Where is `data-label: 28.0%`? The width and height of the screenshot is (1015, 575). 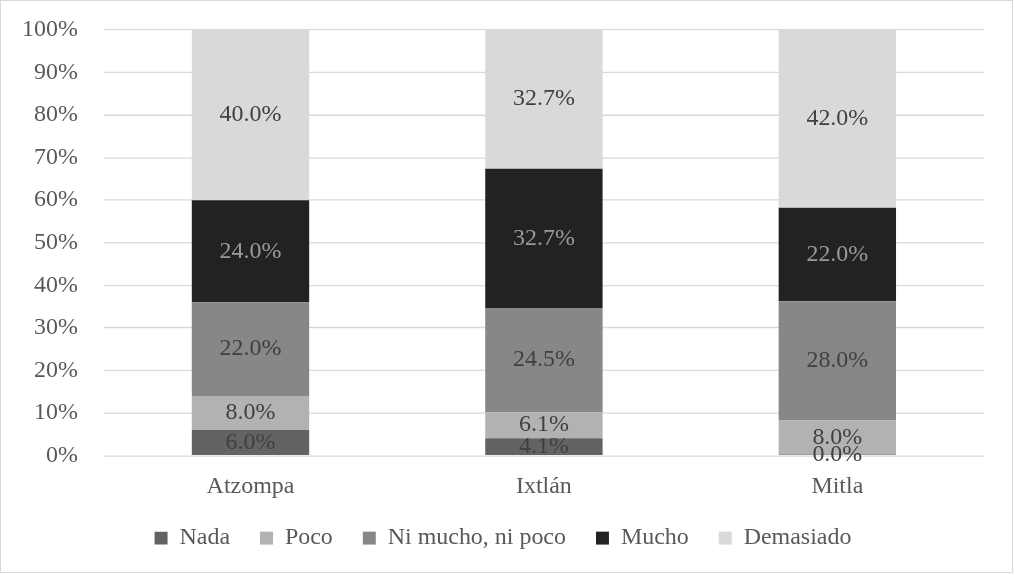
data-label: 28.0% is located at coordinates (837, 359).